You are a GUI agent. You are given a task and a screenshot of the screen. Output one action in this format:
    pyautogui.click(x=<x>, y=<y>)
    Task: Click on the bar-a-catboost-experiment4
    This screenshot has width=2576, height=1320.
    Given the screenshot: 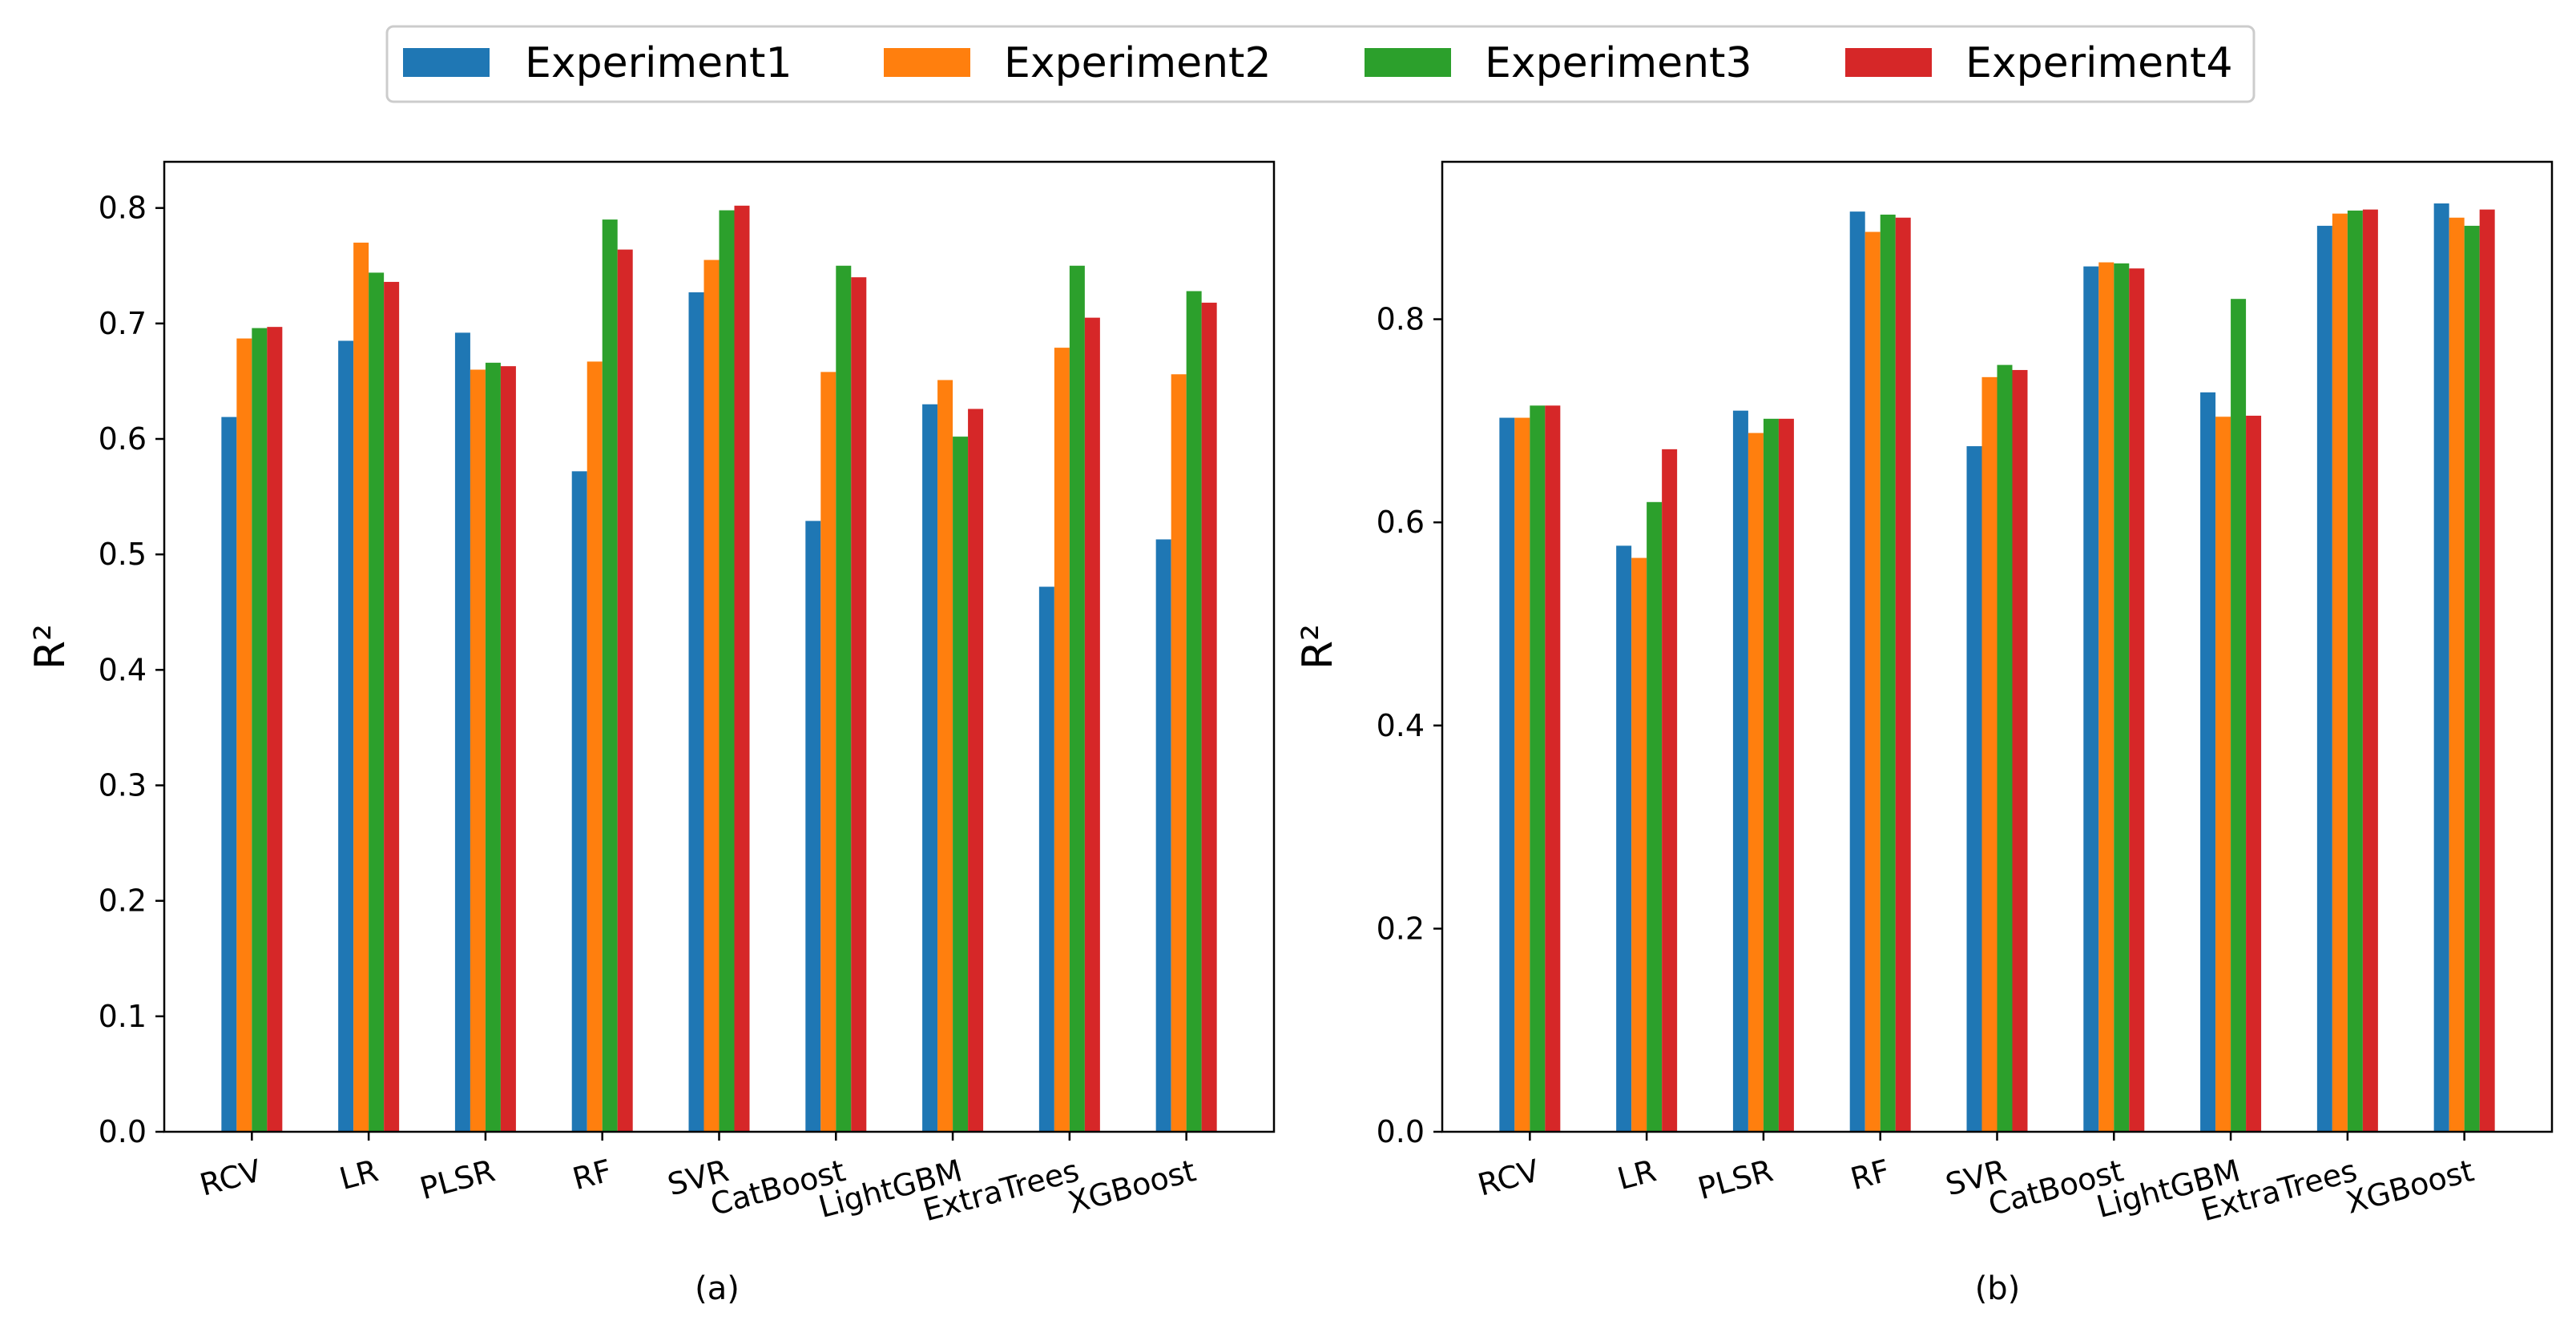 What is the action you would take?
    pyautogui.click(x=859, y=704)
    